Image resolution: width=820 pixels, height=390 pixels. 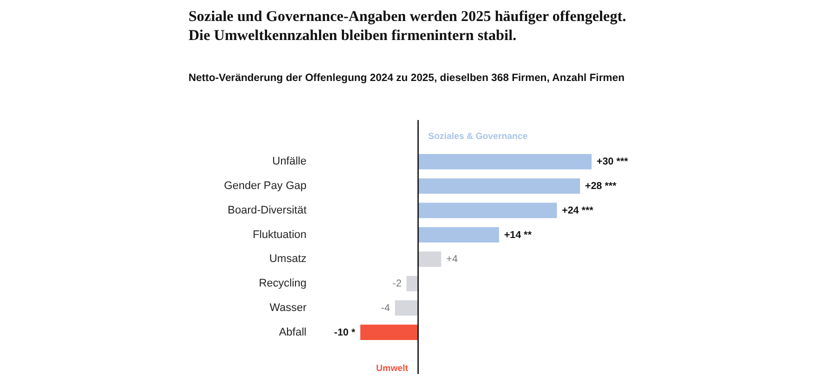 What do you see at coordinates (406, 78) in the screenshot?
I see `chart-subtitle: Netto-Veränderung der Offenlegung 2024 zu 2025, dieselben 368 Firmen, Anzahl Firmen` at bounding box center [406, 78].